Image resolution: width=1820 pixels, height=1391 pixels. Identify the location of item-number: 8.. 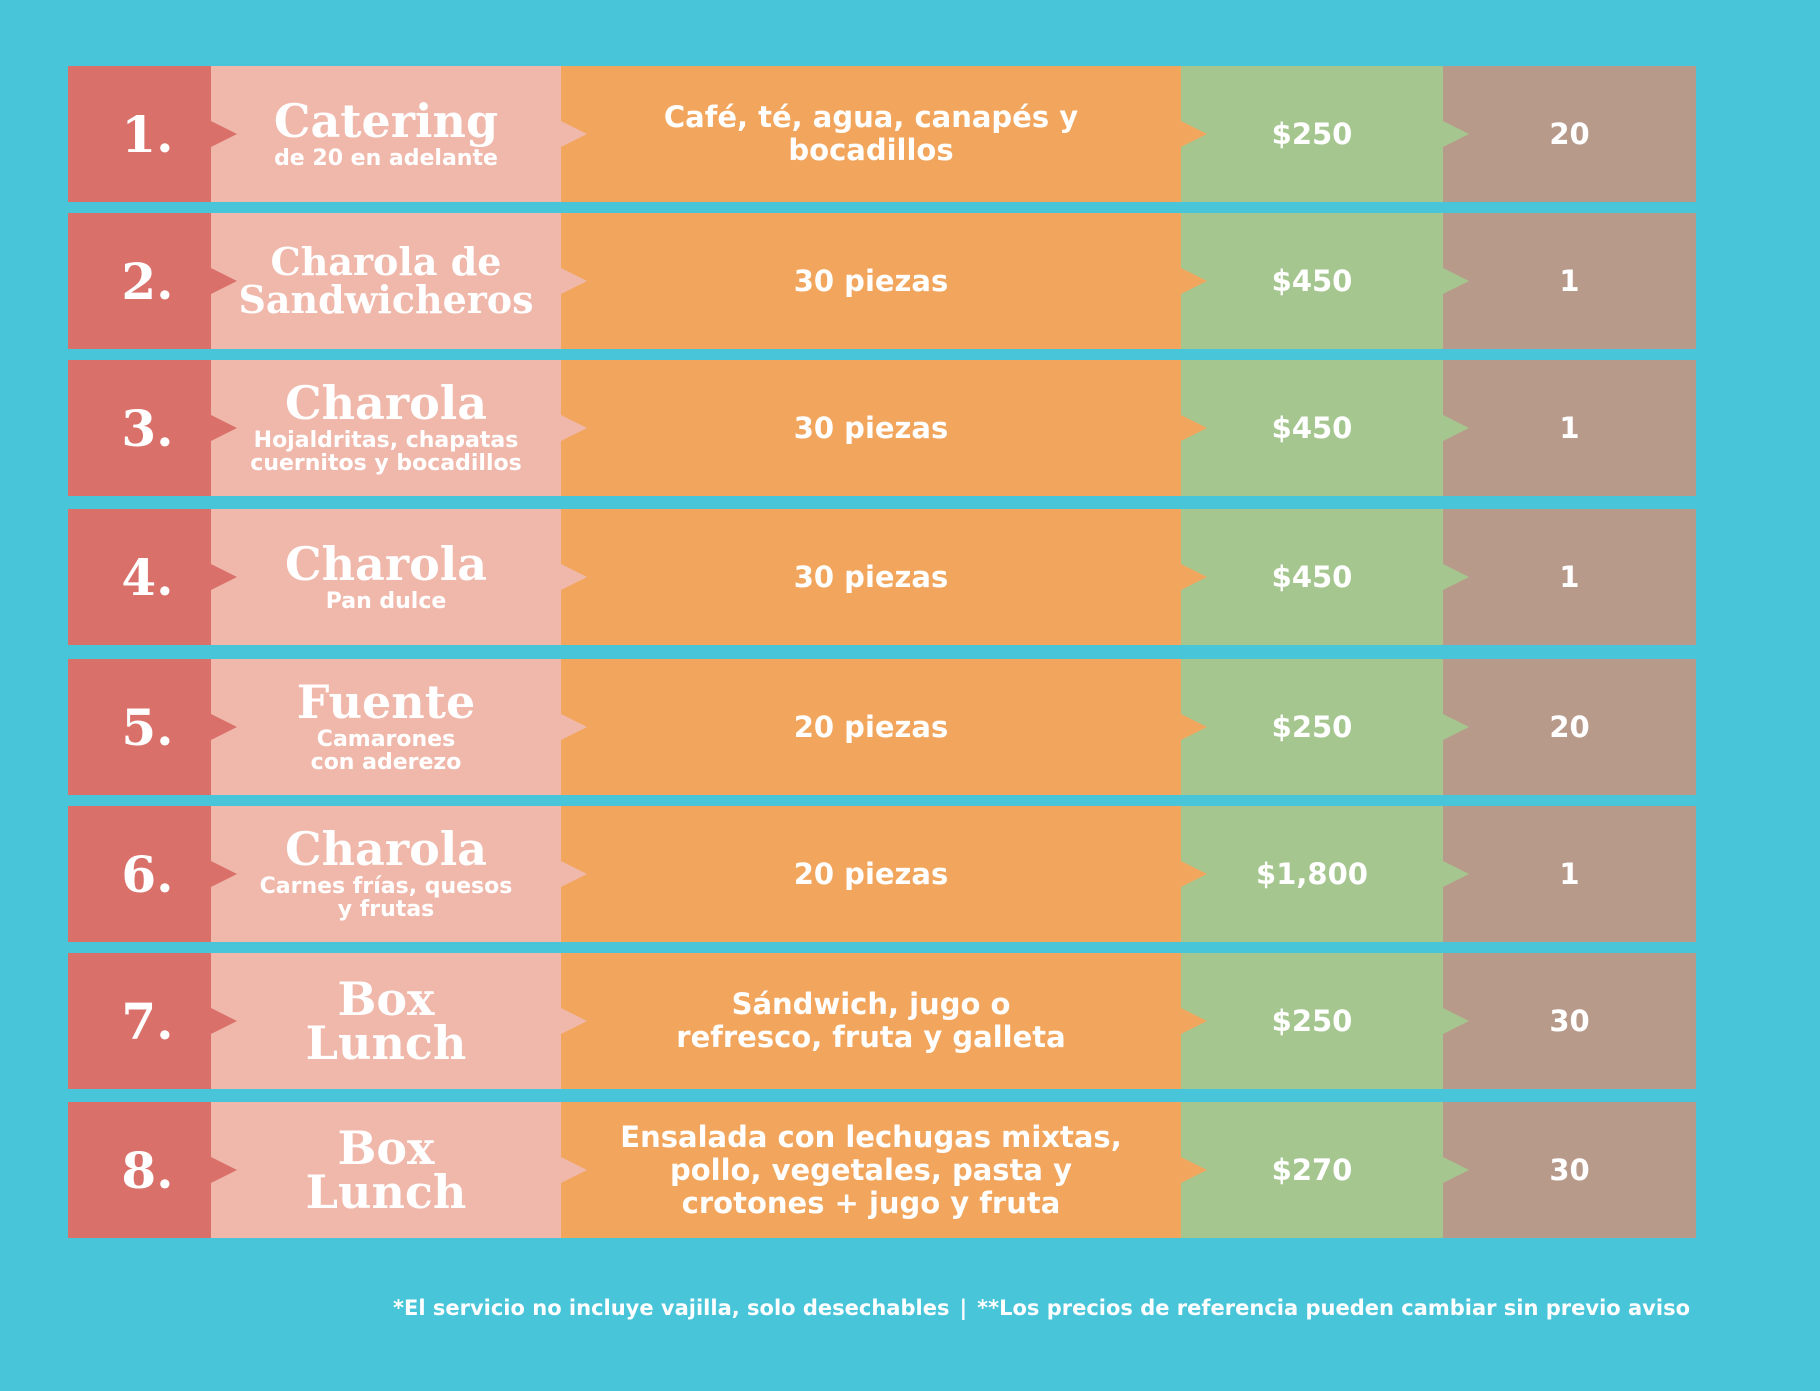
(147, 1170).